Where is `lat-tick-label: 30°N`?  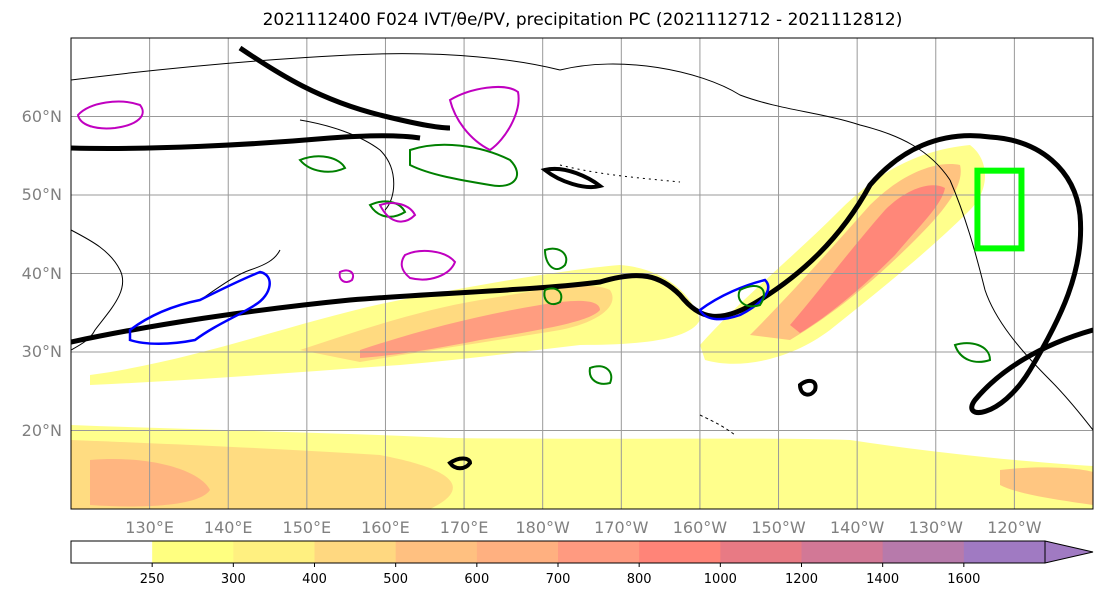
lat-tick-label: 30°N is located at coordinates (41, 351).